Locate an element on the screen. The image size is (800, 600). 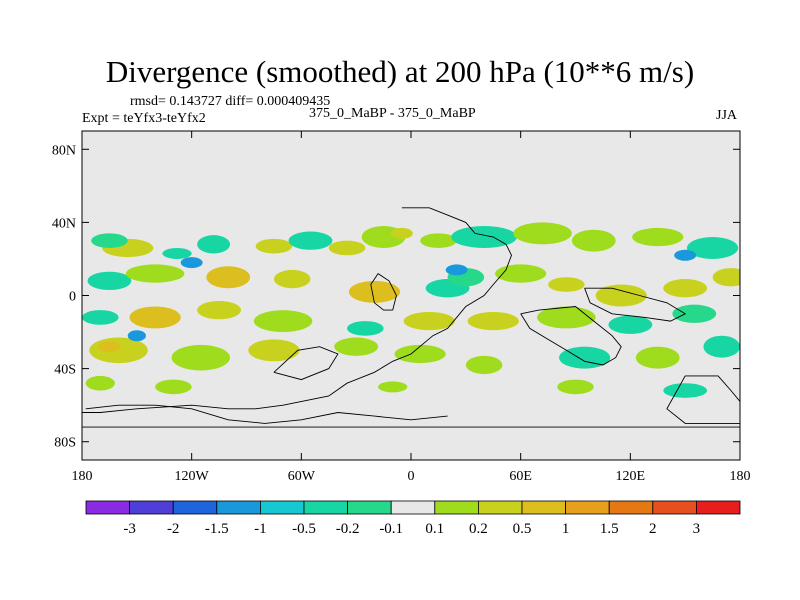
left-subtitle: Expt = teYfx3-teYfx2 is located at coordinates (144, 118).